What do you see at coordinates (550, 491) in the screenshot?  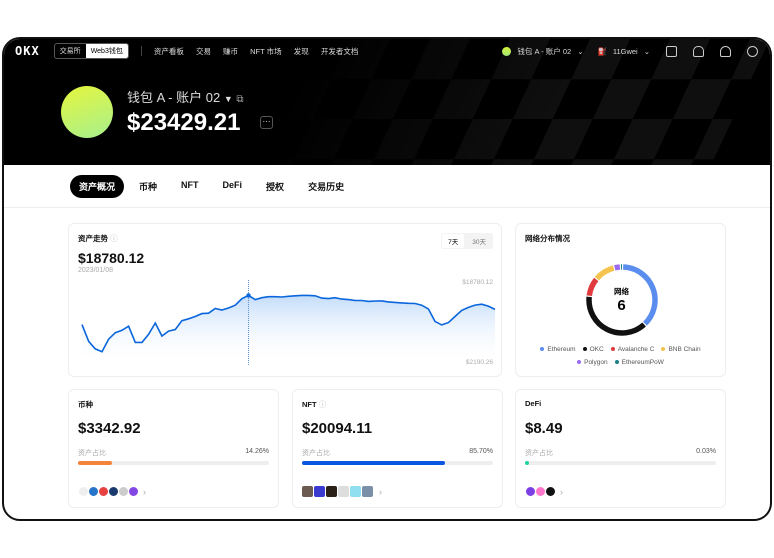 I see `protocol-icon` at bounding box center [550, 491].